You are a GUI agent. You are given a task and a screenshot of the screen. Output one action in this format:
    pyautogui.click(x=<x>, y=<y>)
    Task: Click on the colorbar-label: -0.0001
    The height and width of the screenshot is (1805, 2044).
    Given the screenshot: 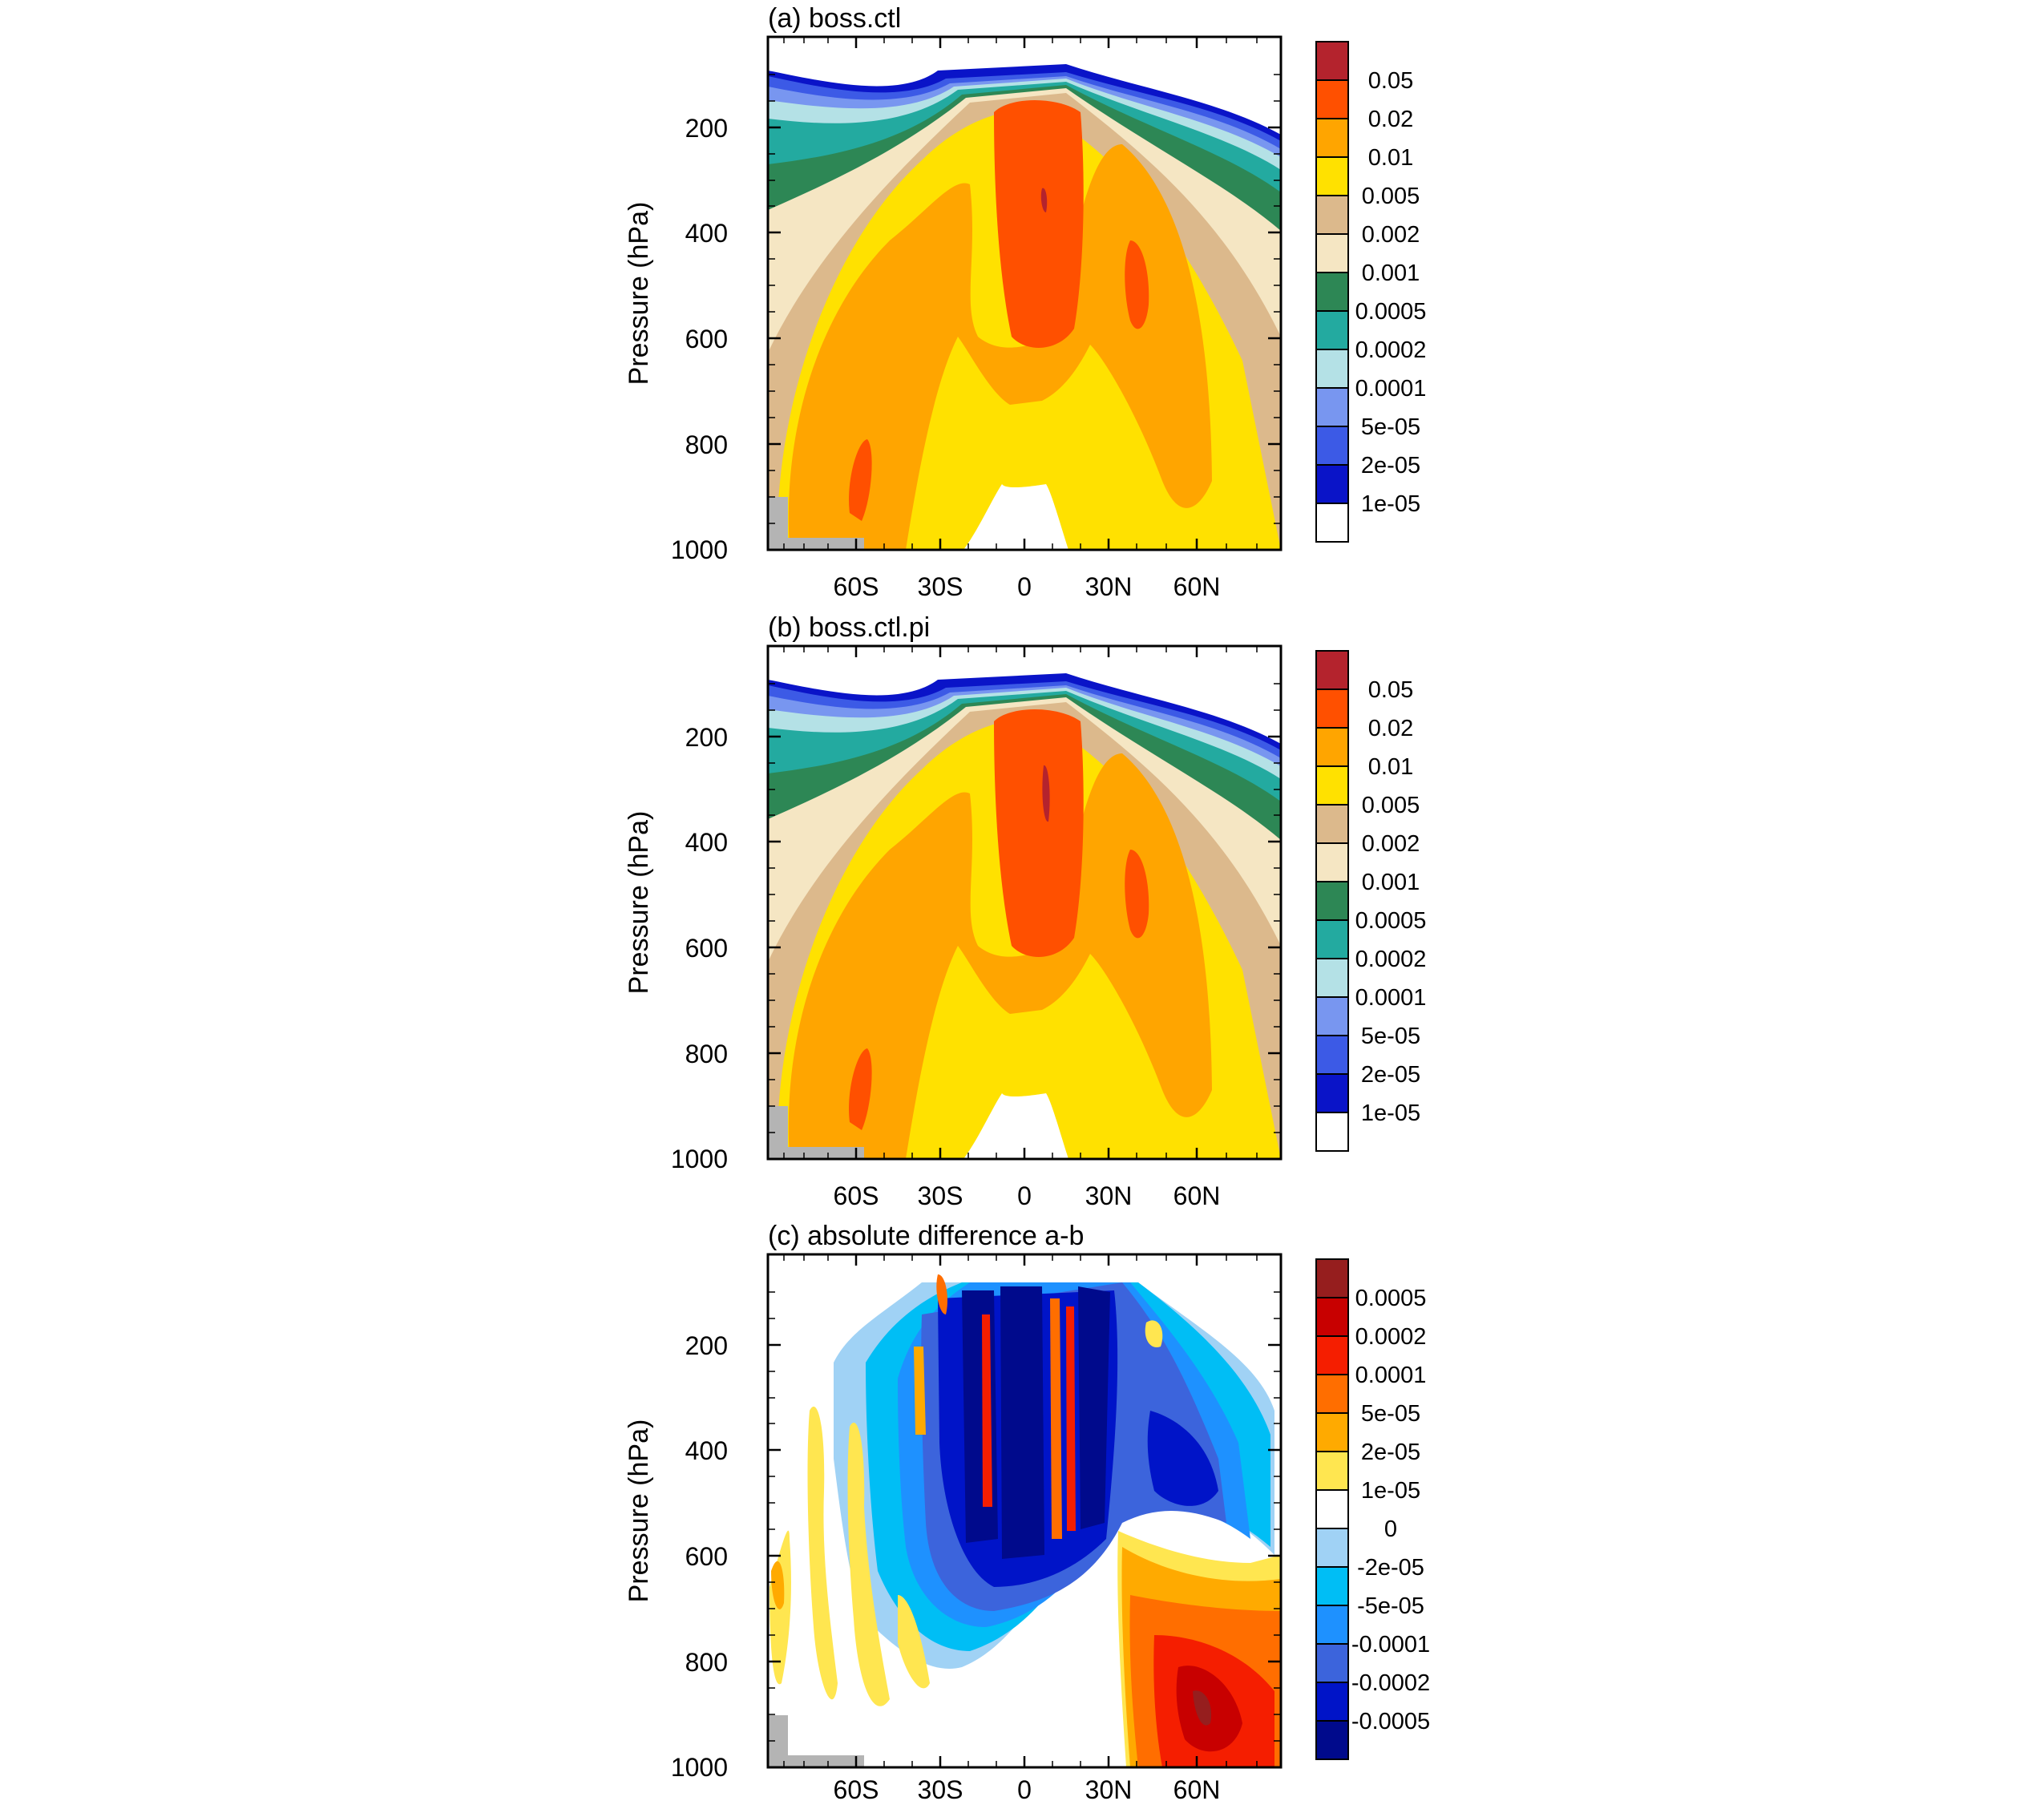 What is the action you would take?
    pyautogui.click(x=1390, y=1645)
    